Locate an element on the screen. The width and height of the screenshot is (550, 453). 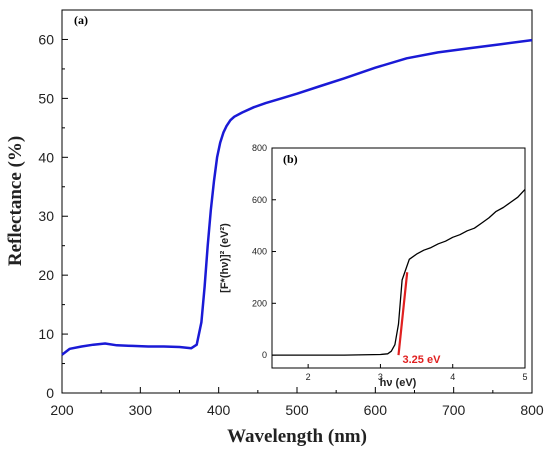
inset-y-ticks: 0 200 400 600 800 is located at coordinates (264, 251).